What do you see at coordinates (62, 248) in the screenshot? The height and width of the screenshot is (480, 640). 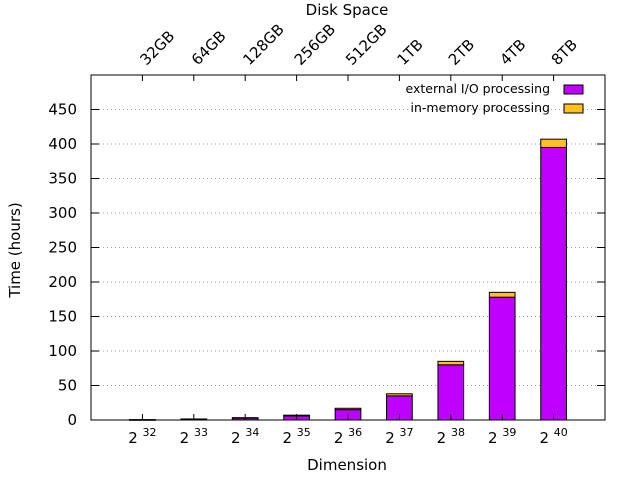 I see `y-tick-label: 250` at bounding box center [62, 248].